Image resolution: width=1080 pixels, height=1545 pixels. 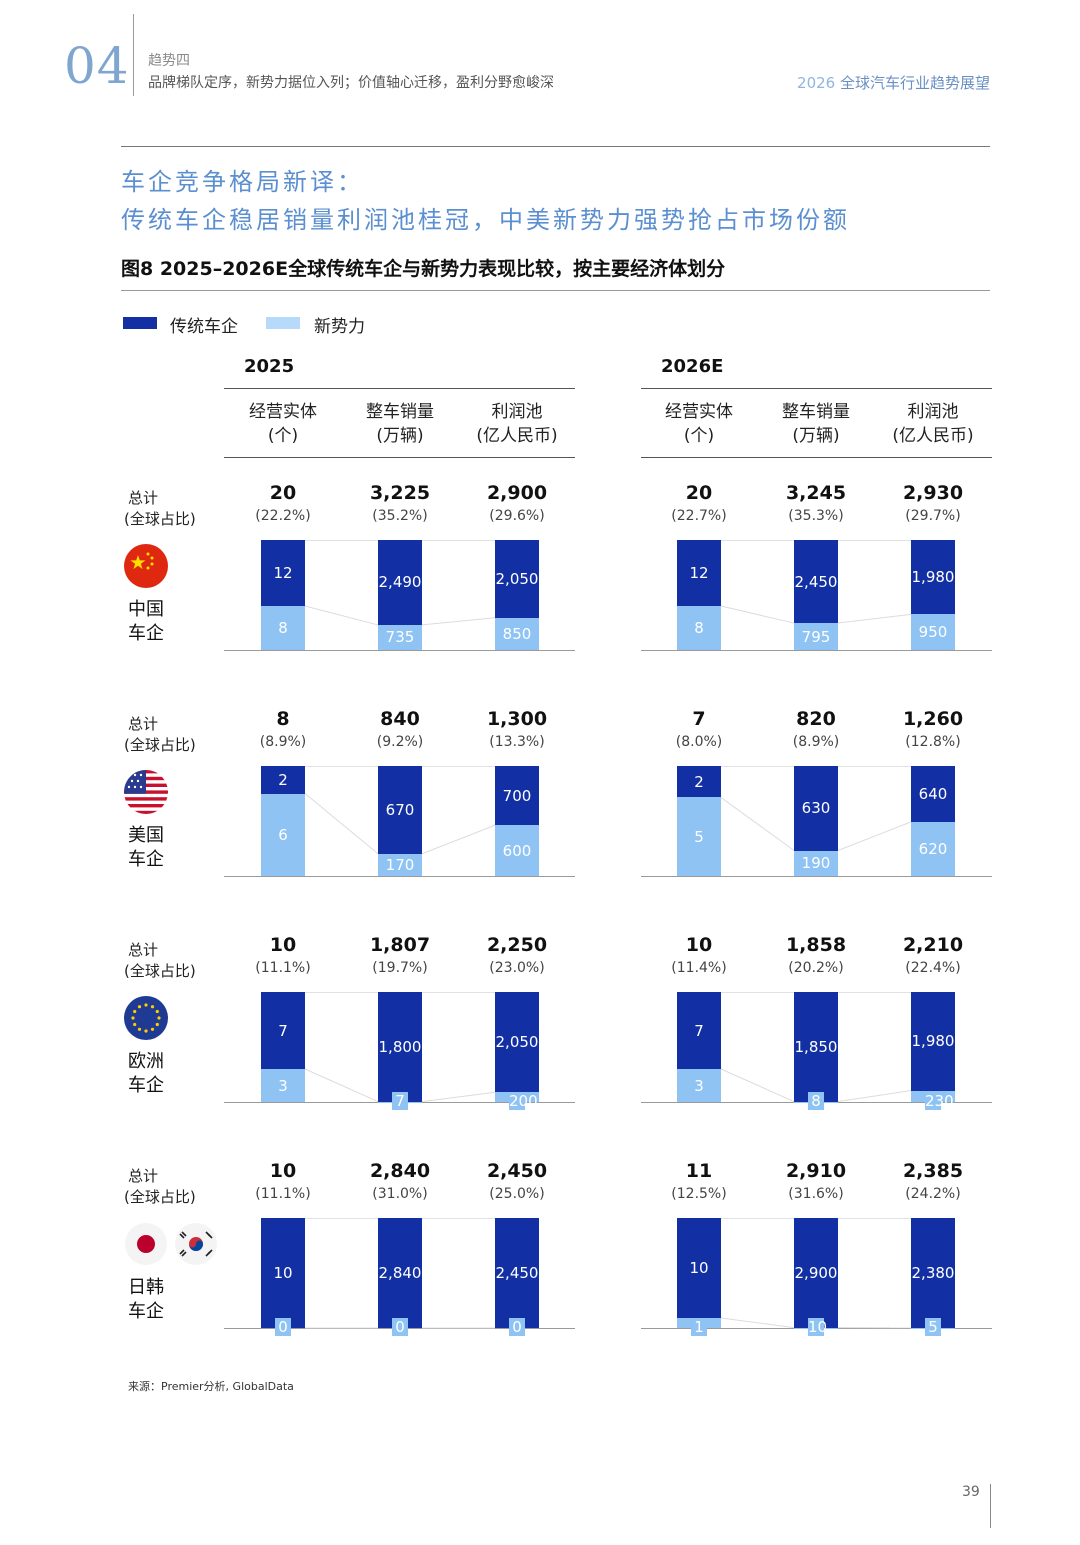 I want to click on total-value: 1,858, so click(x=816, y=945).